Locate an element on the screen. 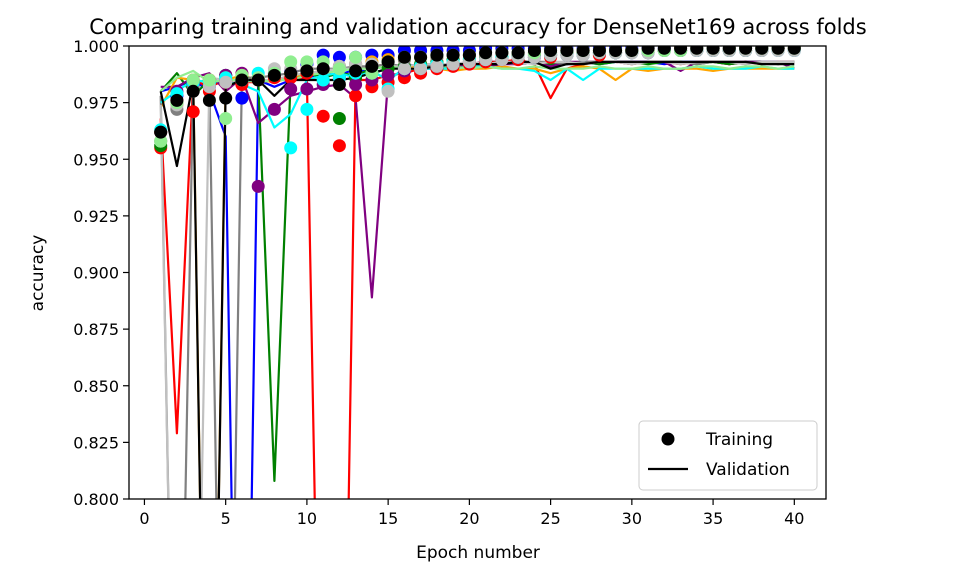  y-tick-label: 0.825 is located at coordinates (96, 442).